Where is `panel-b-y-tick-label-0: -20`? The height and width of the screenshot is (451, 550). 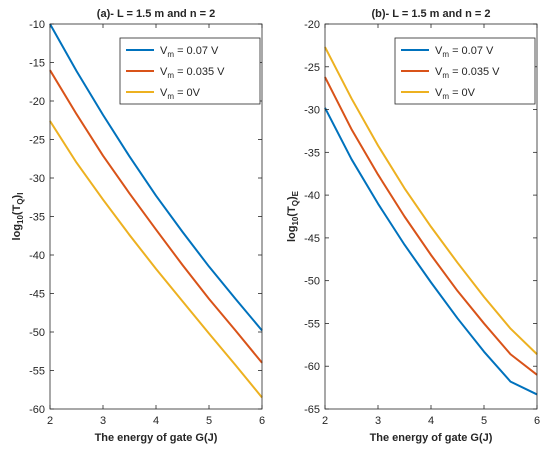 panel-b-y-tick-label-0: -20 is located at coordinates (312, 25).